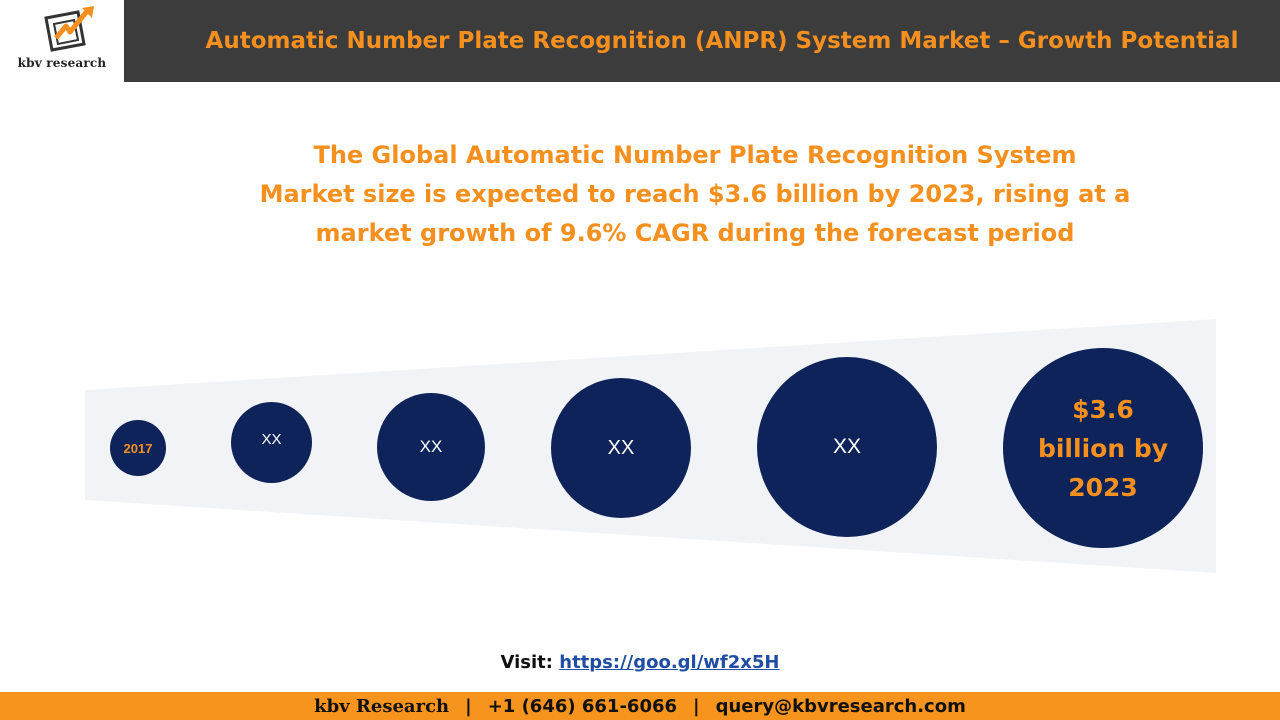 The height and width of the screenshot is (720, 1280). I want to click on visit-line: Visit: https://goo.gl/wf2x5H, so click(640, 662).